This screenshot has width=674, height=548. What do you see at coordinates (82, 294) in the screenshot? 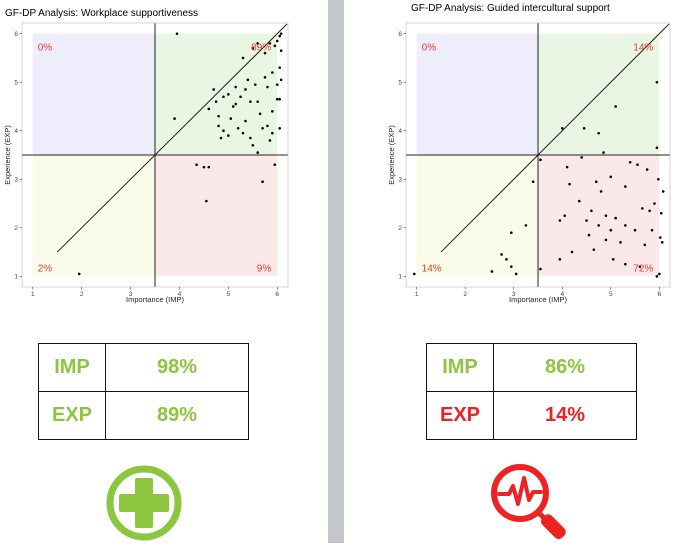
I see `x-tick-label: 2` at bounding box center [82, 294].